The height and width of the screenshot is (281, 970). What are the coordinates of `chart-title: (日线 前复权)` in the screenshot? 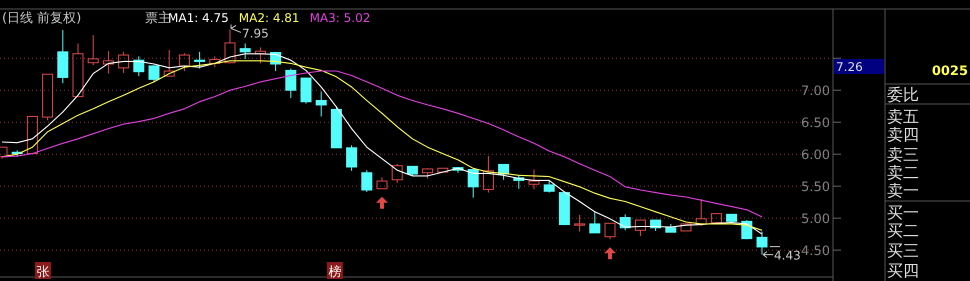 It's located at (42, 18).